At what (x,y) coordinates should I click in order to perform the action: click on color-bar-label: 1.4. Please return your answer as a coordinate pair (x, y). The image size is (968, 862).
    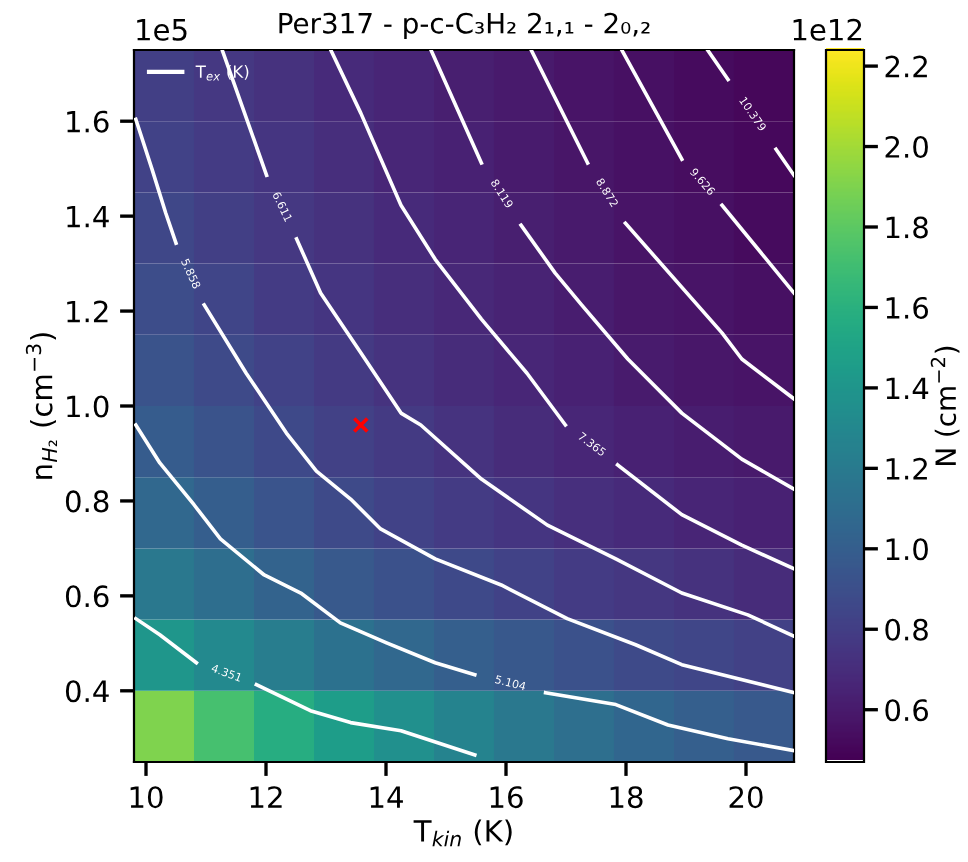
    Looking at the image, I should click on (907, 388).